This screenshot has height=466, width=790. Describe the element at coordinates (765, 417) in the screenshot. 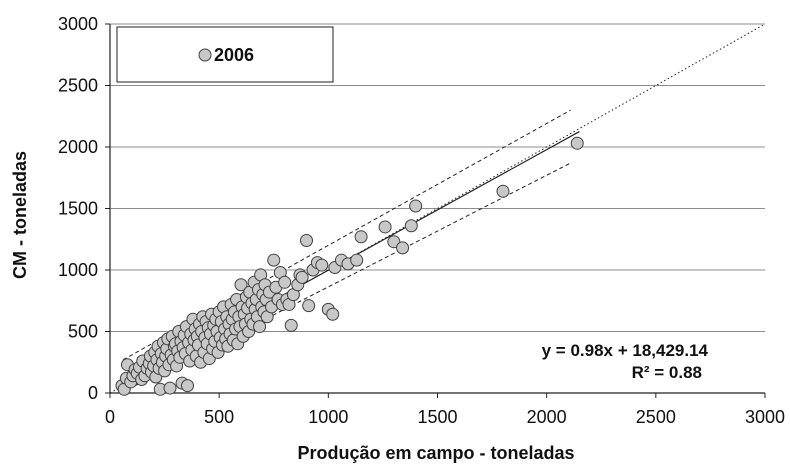

I see `x-tick-label: 3000` at that location.